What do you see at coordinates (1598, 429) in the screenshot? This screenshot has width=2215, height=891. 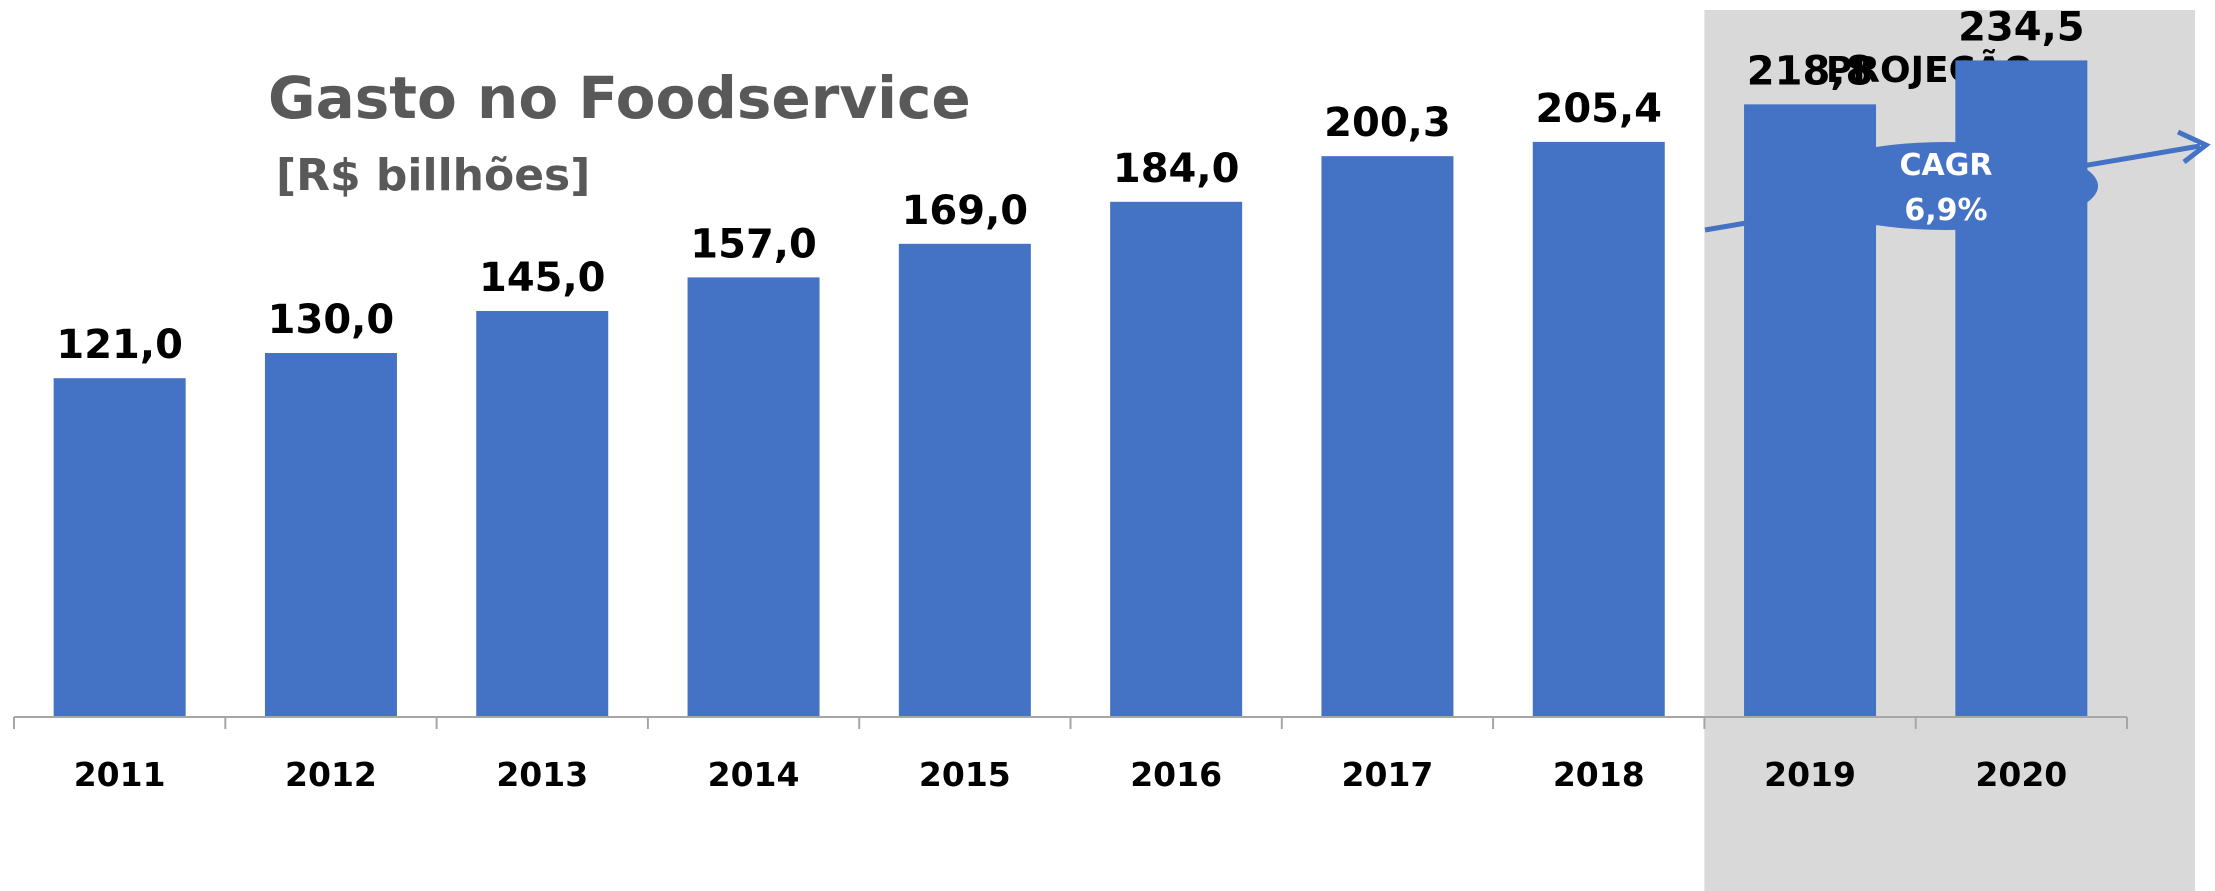 I see `bar-2018` at bounding box center [1598, 429].